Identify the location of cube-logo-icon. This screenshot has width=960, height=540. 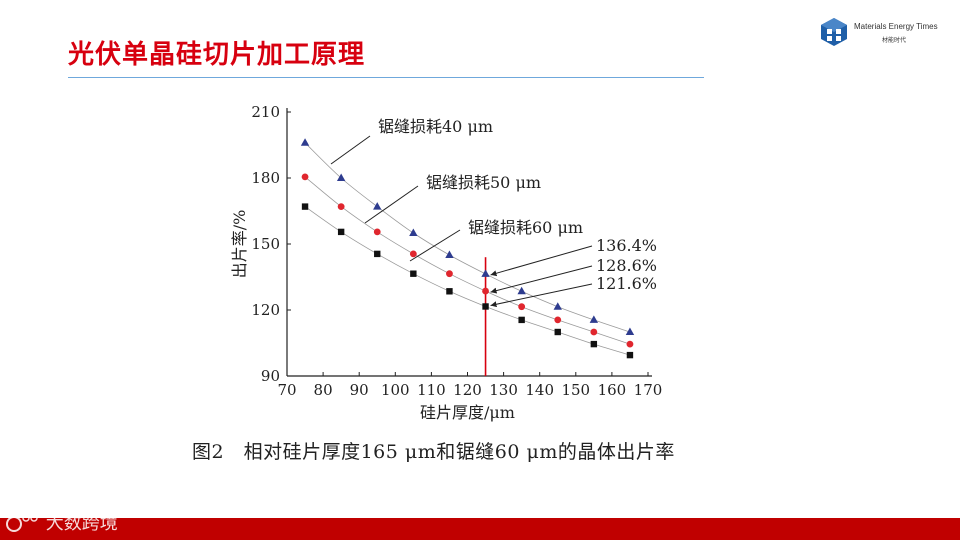
(834, 32).